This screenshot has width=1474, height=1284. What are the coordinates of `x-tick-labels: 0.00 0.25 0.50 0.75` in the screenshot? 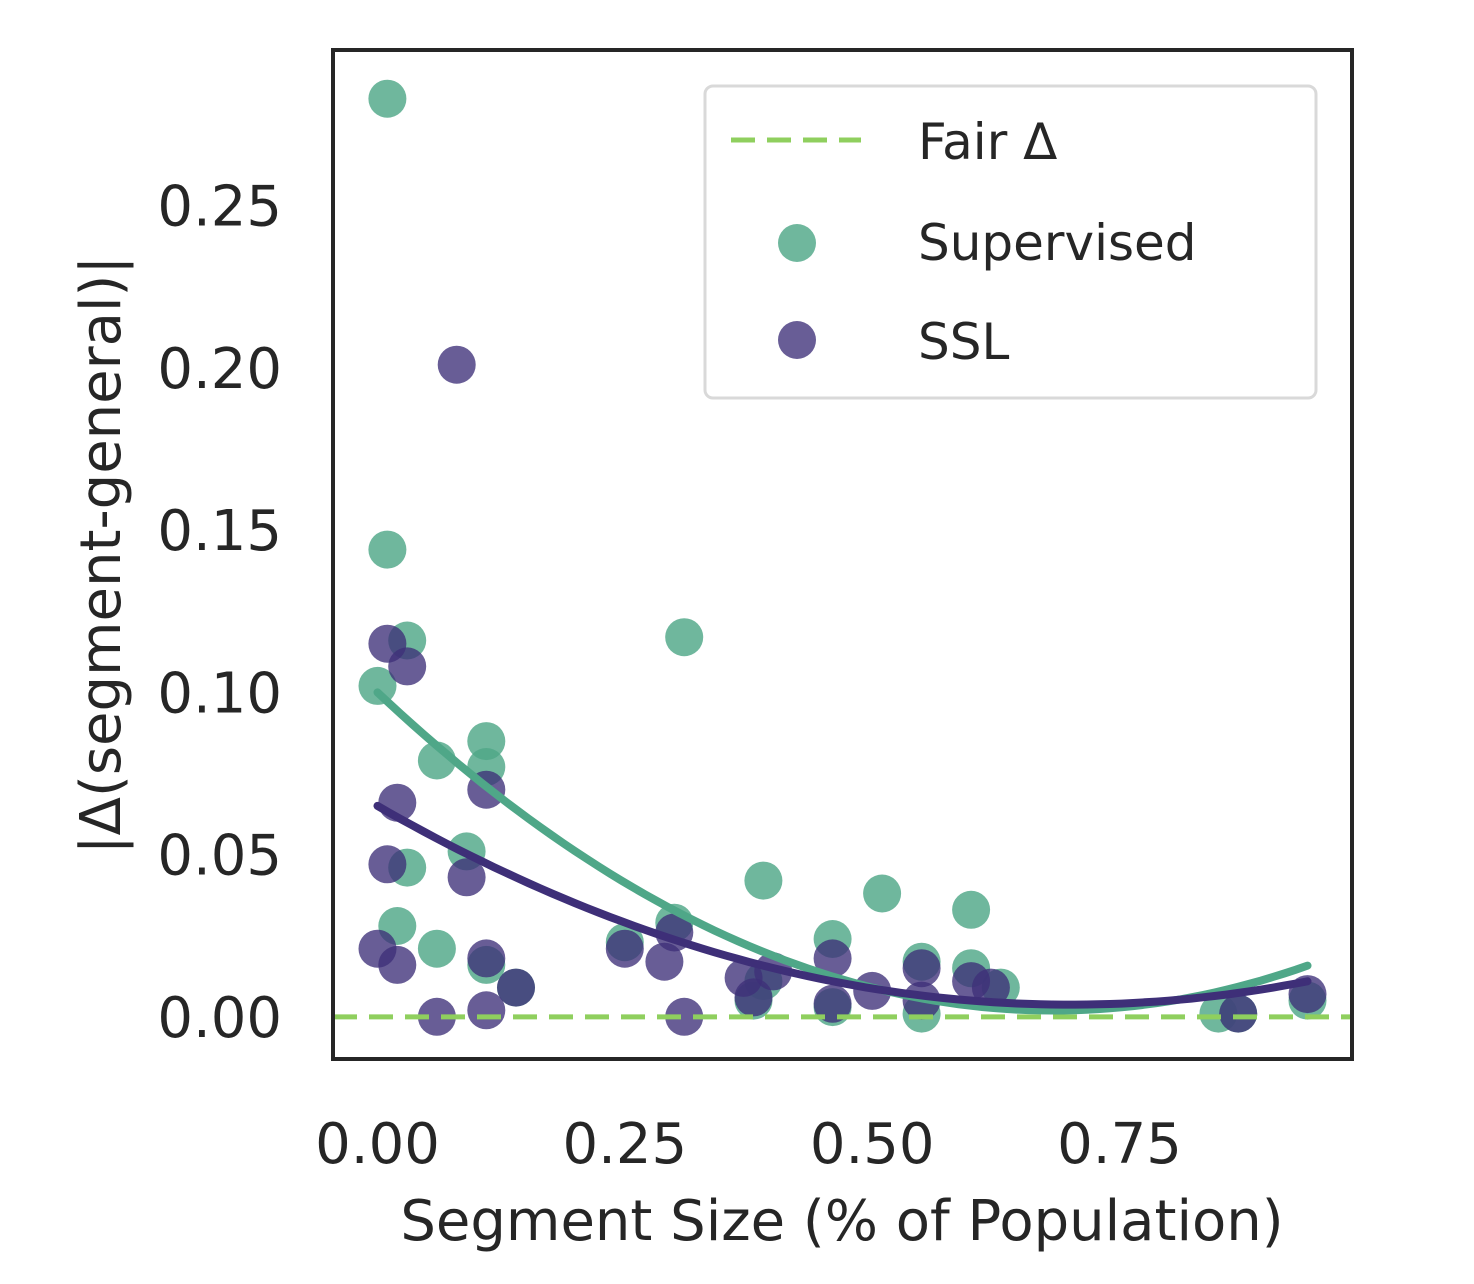 It's located at (748, 1144).